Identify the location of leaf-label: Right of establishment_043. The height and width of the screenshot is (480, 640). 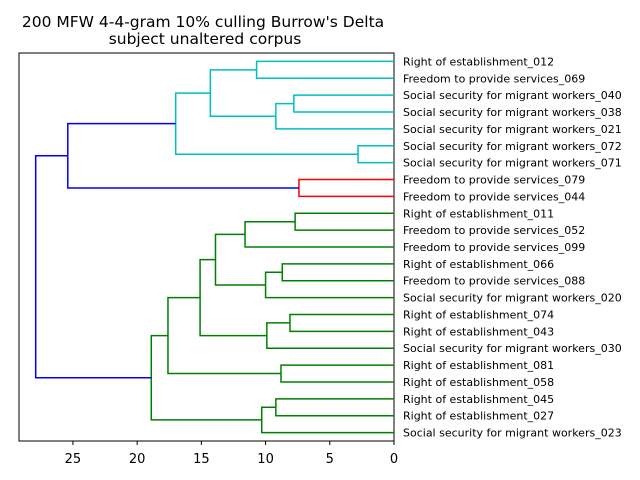
(478, 331).